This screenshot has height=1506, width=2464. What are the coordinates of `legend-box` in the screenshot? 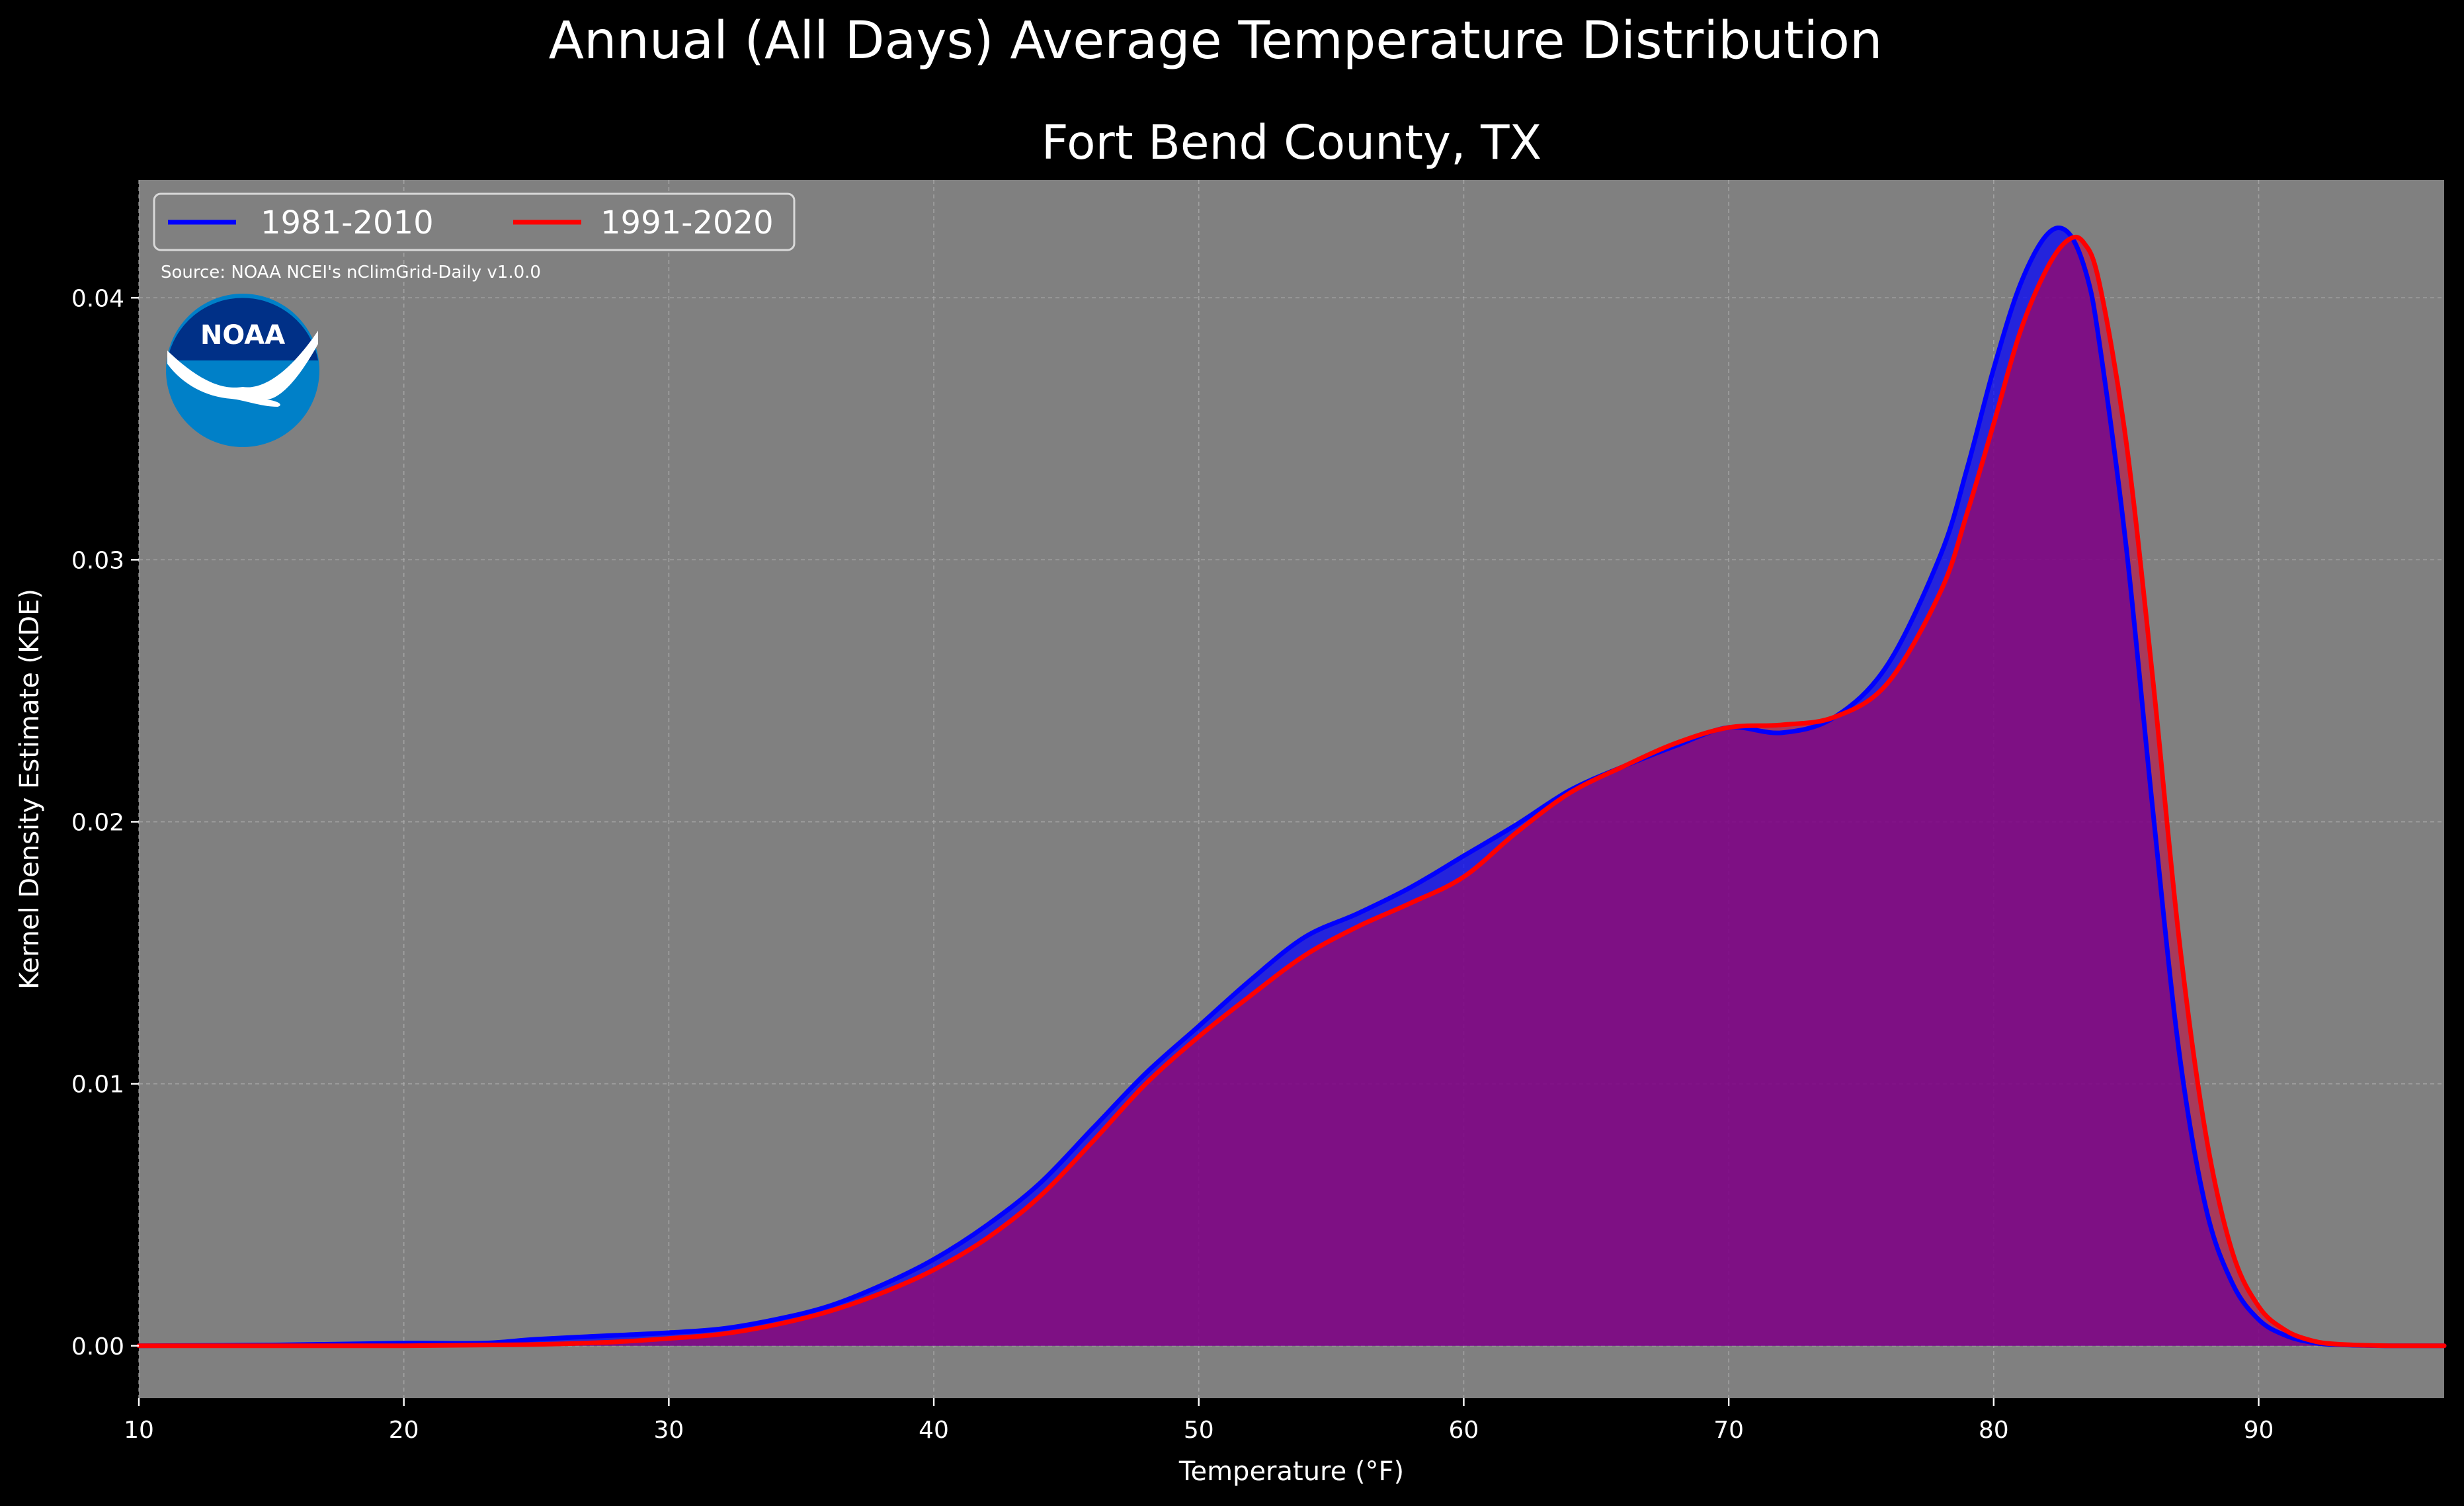 It's located at (475, 221).